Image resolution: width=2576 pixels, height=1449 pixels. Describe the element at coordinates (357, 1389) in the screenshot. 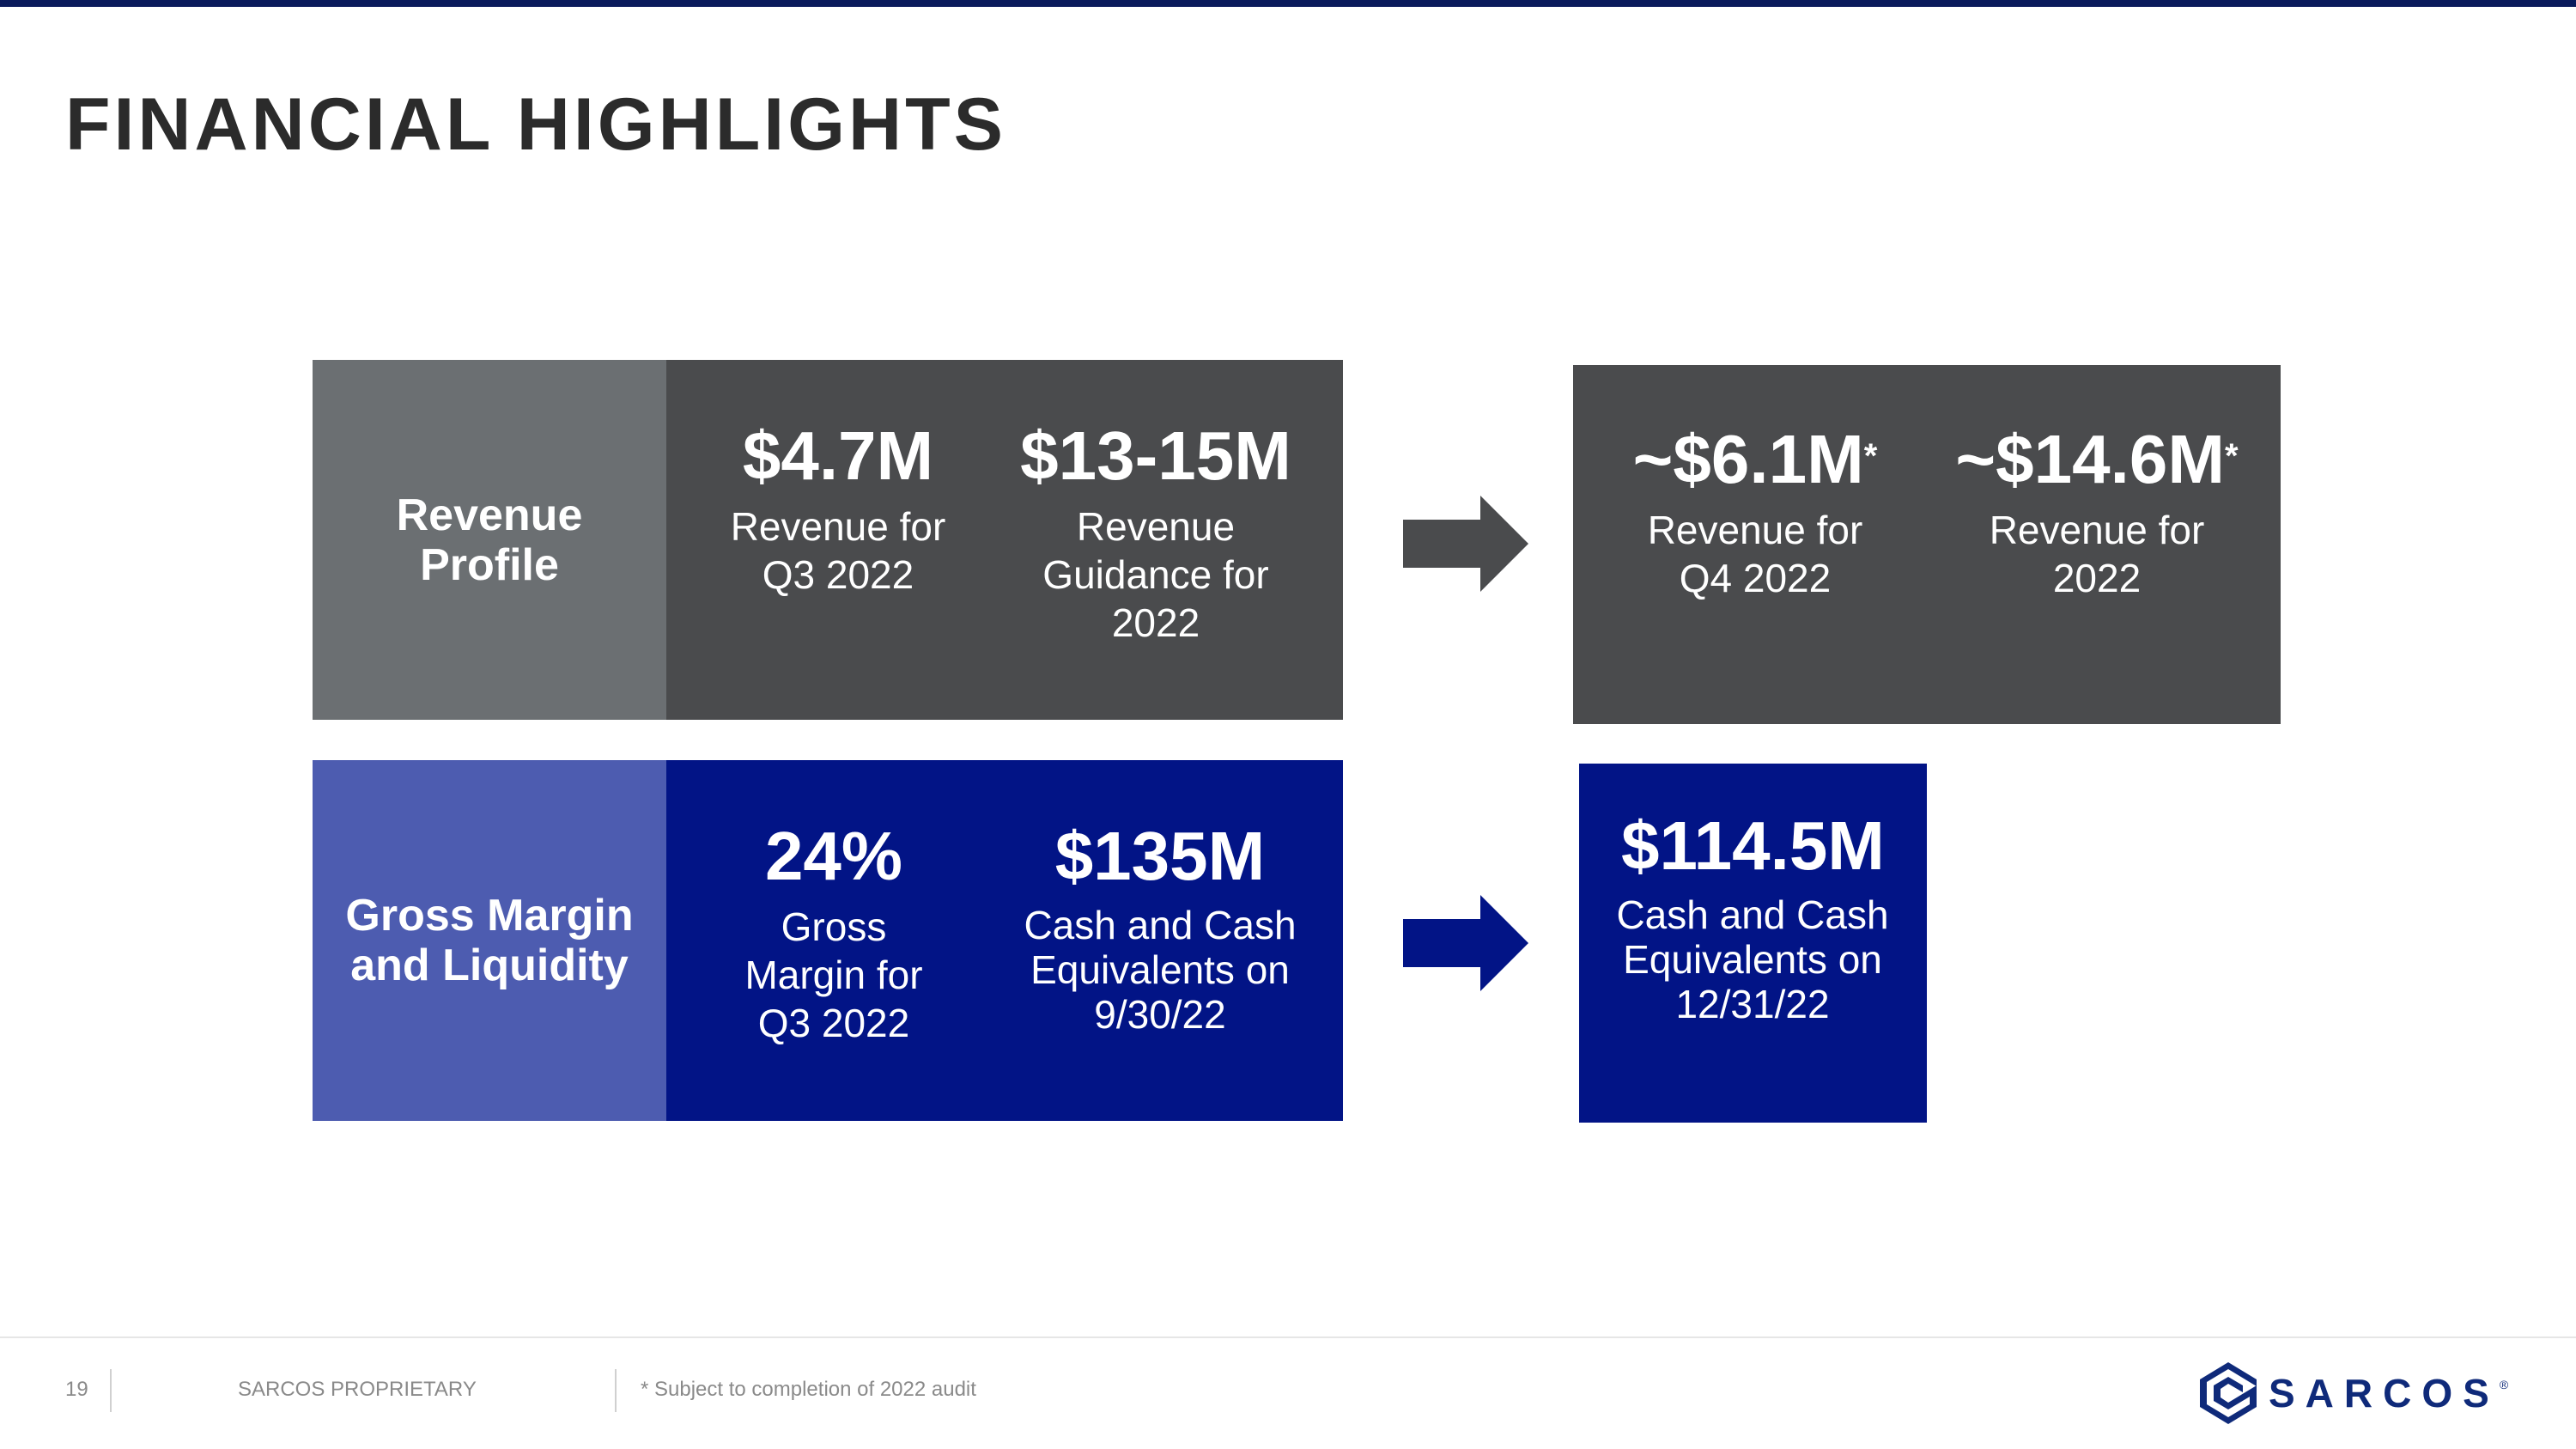

I see `proprietary-notice: SARCOS PROPRIETARY` at that location.